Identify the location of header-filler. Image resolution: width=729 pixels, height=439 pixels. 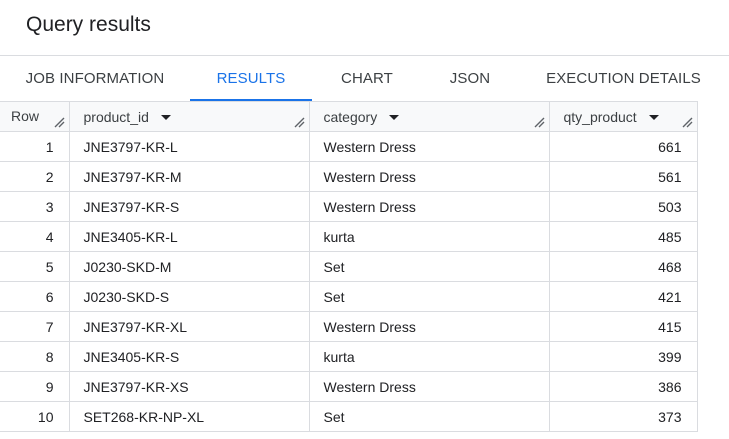
(713, 116).